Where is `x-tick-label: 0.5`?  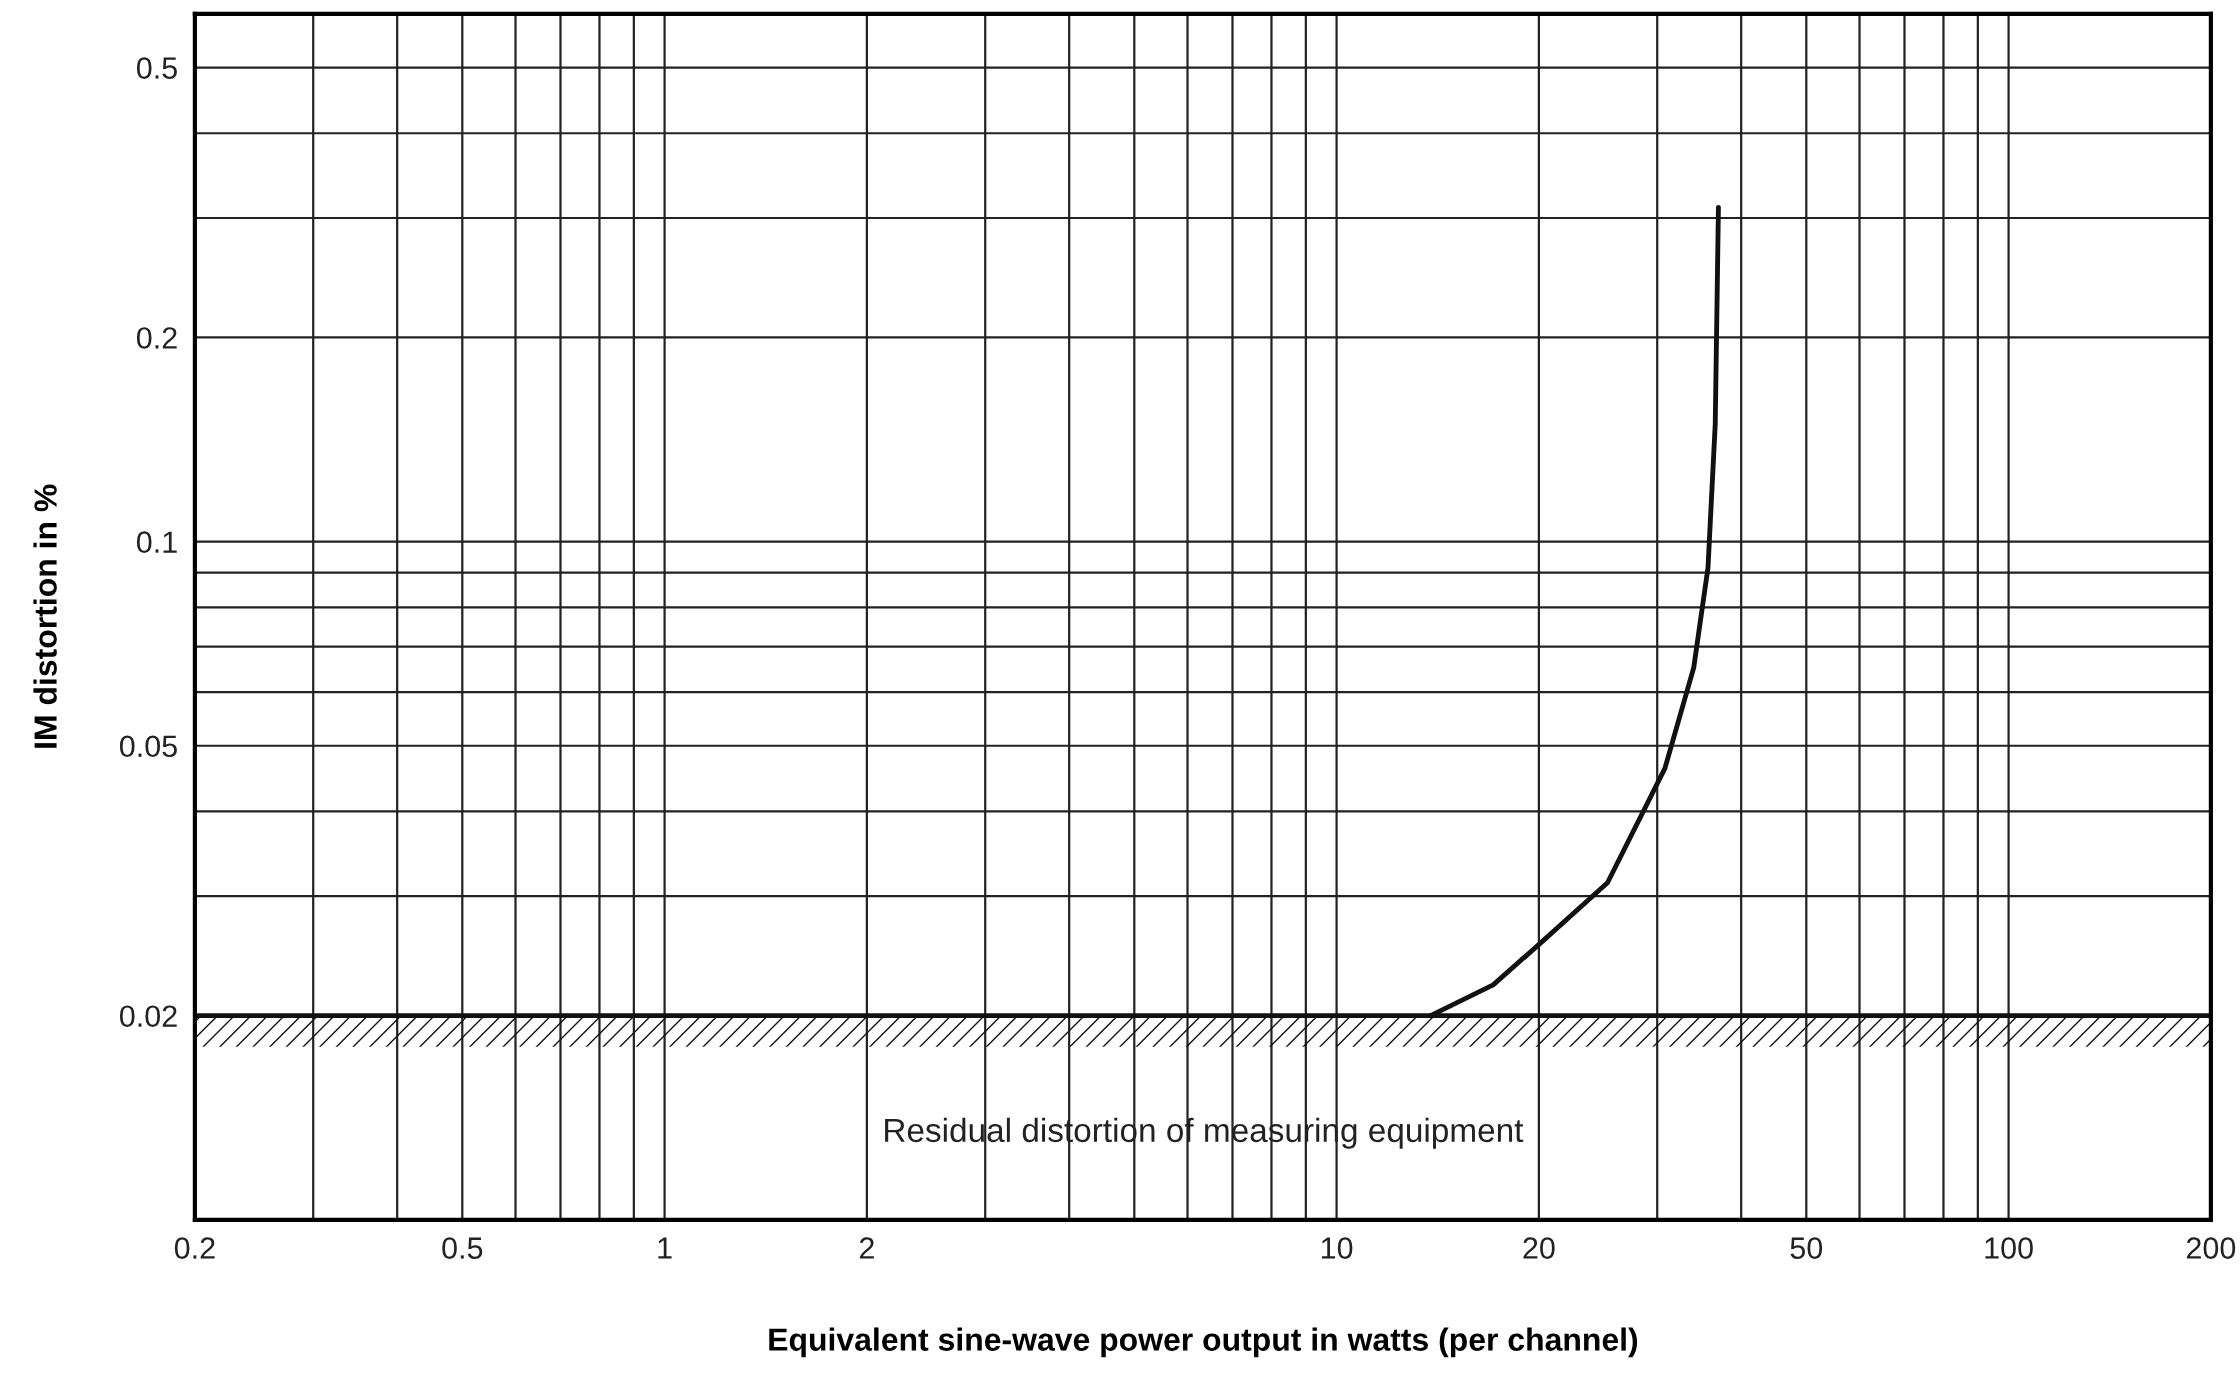
x-tick-label: 0.5 is located at coordinates (462, 1248).